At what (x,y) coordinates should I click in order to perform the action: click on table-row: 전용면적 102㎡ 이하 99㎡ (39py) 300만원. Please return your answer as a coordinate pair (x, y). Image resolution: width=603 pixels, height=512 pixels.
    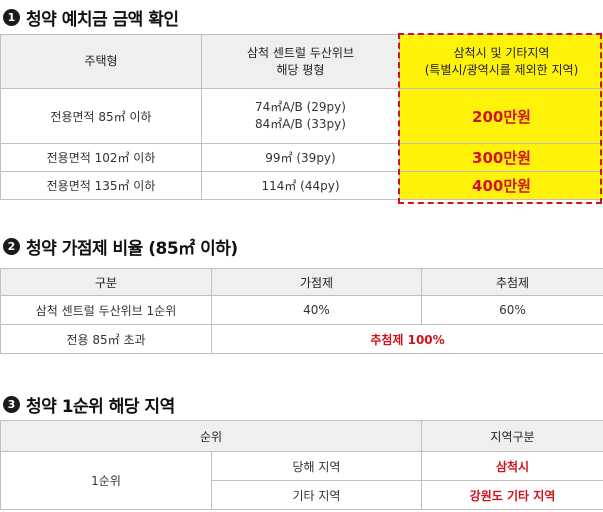
    Looking at the image, I should click on (301, 157).